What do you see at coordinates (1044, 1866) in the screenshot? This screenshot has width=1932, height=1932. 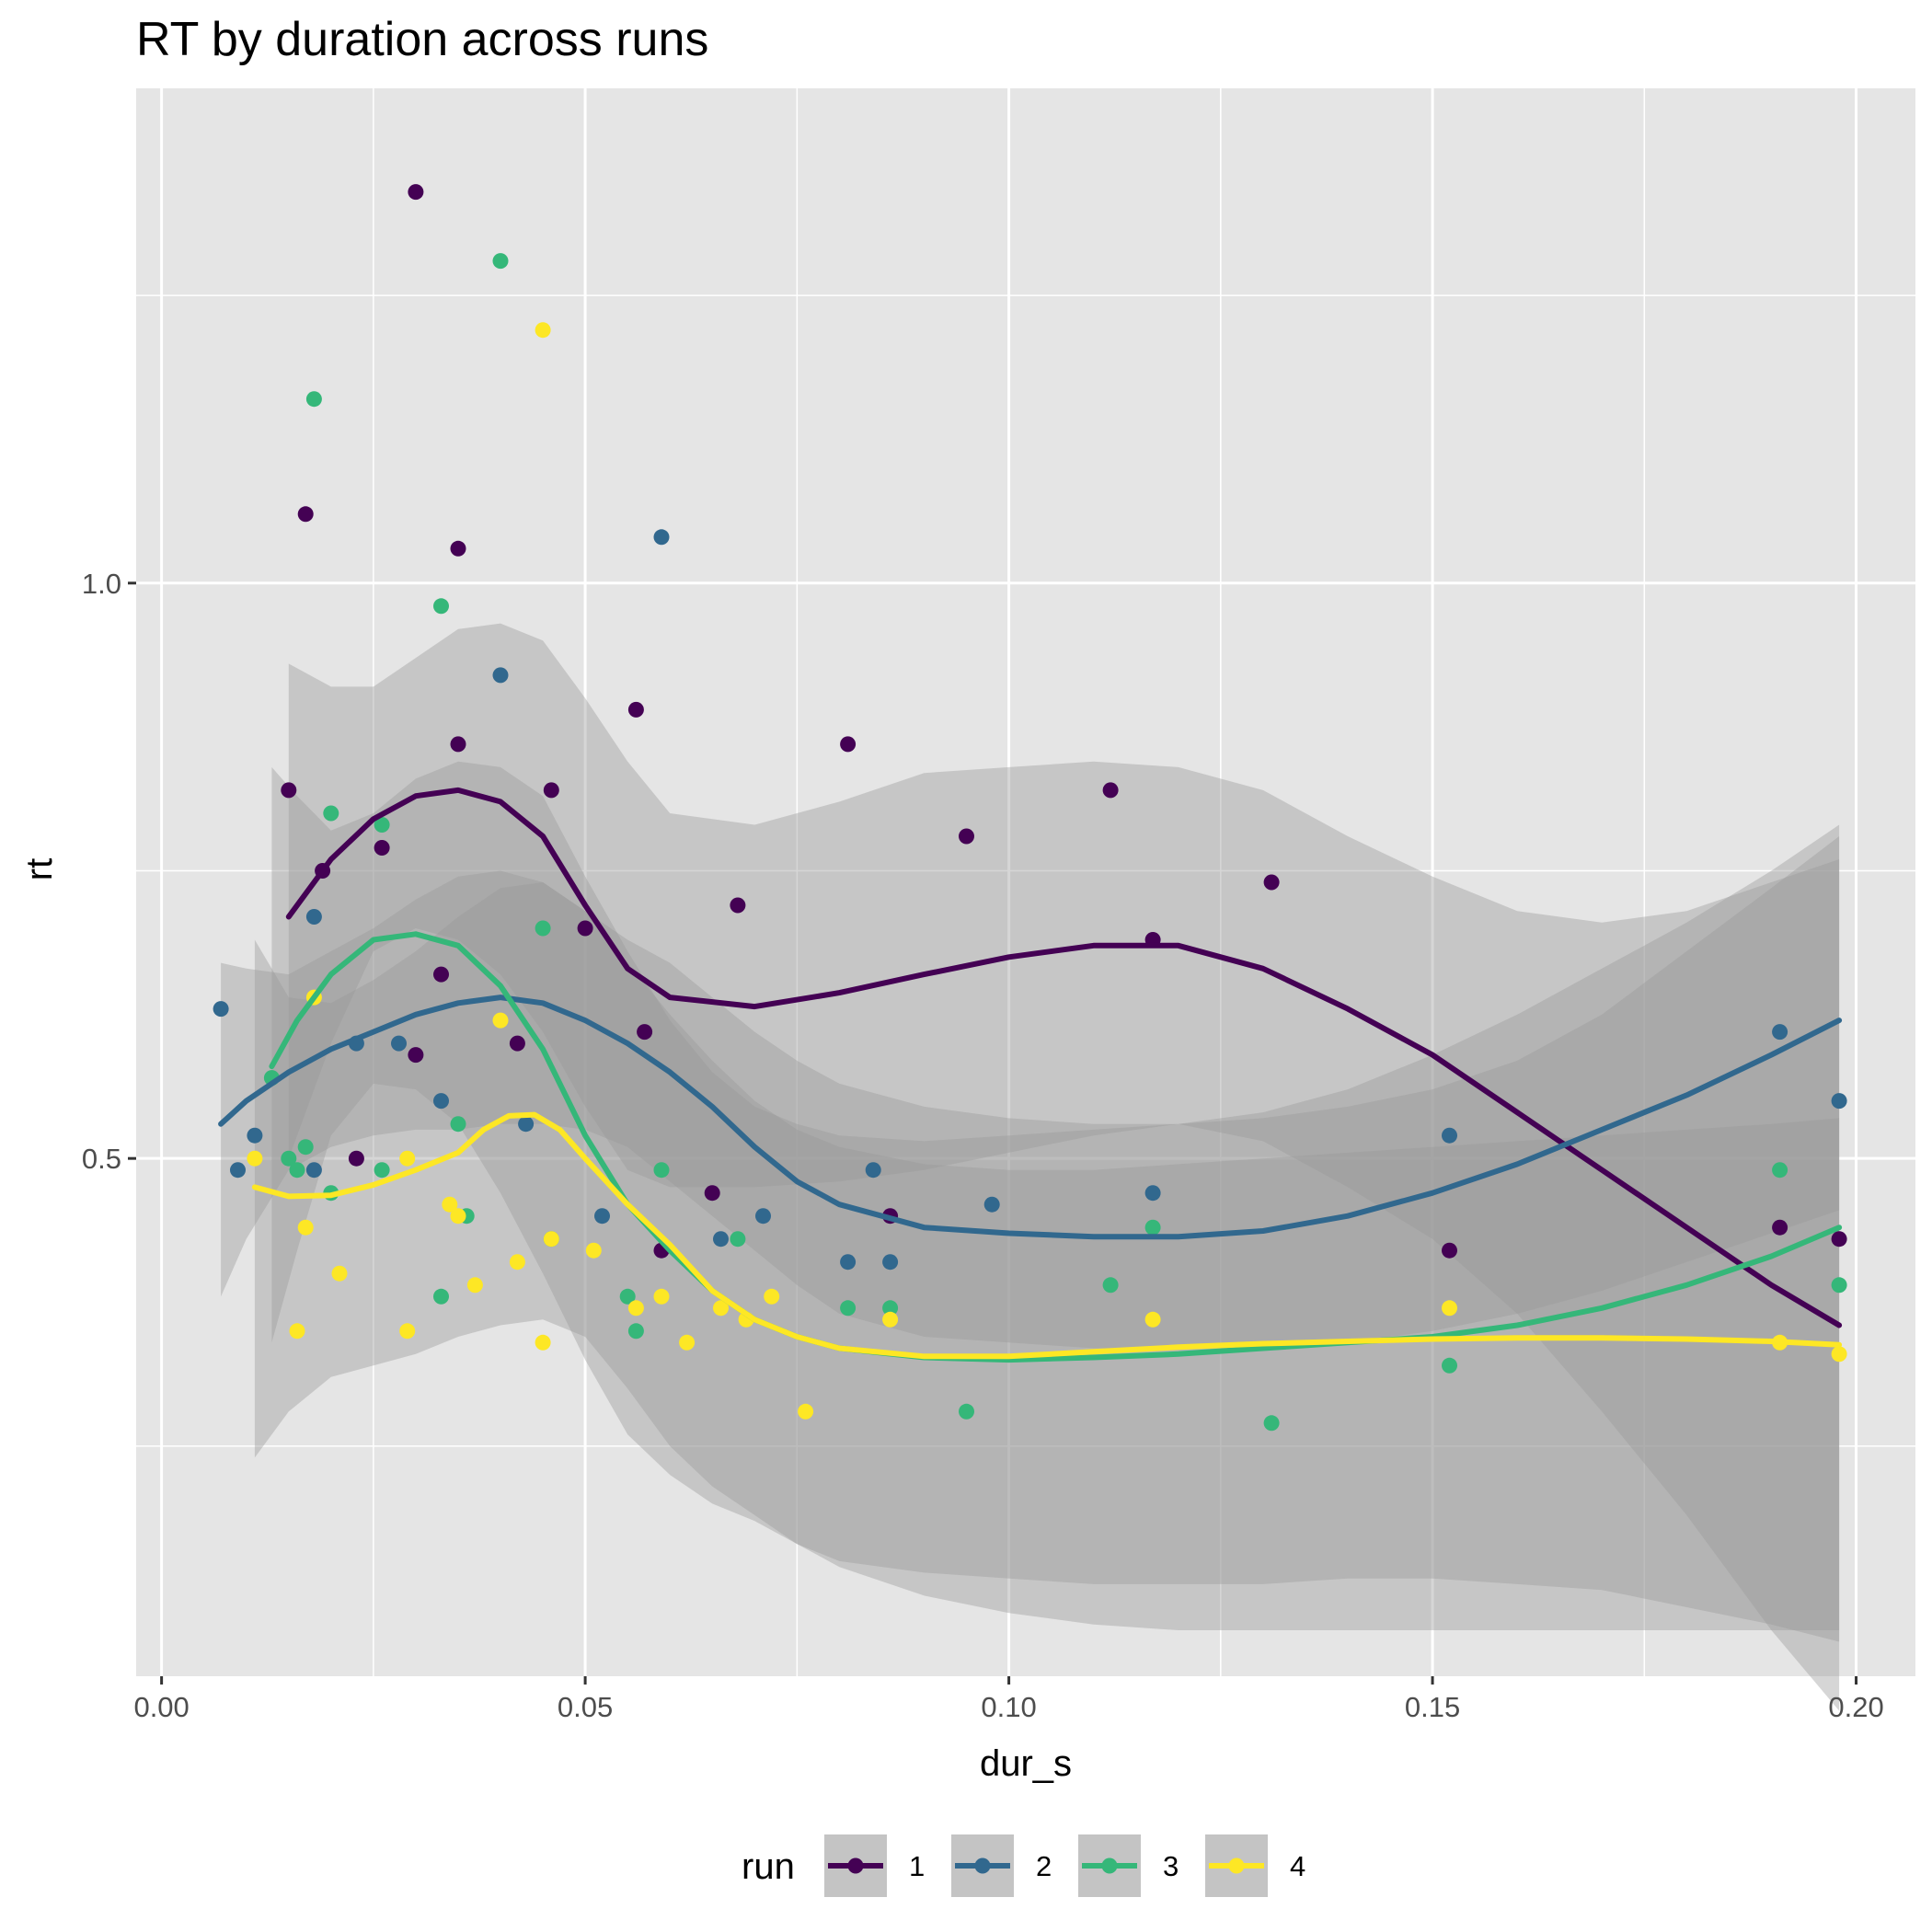 I see `legend-label-run-2: 2` at bounding box center [1044, 1866].